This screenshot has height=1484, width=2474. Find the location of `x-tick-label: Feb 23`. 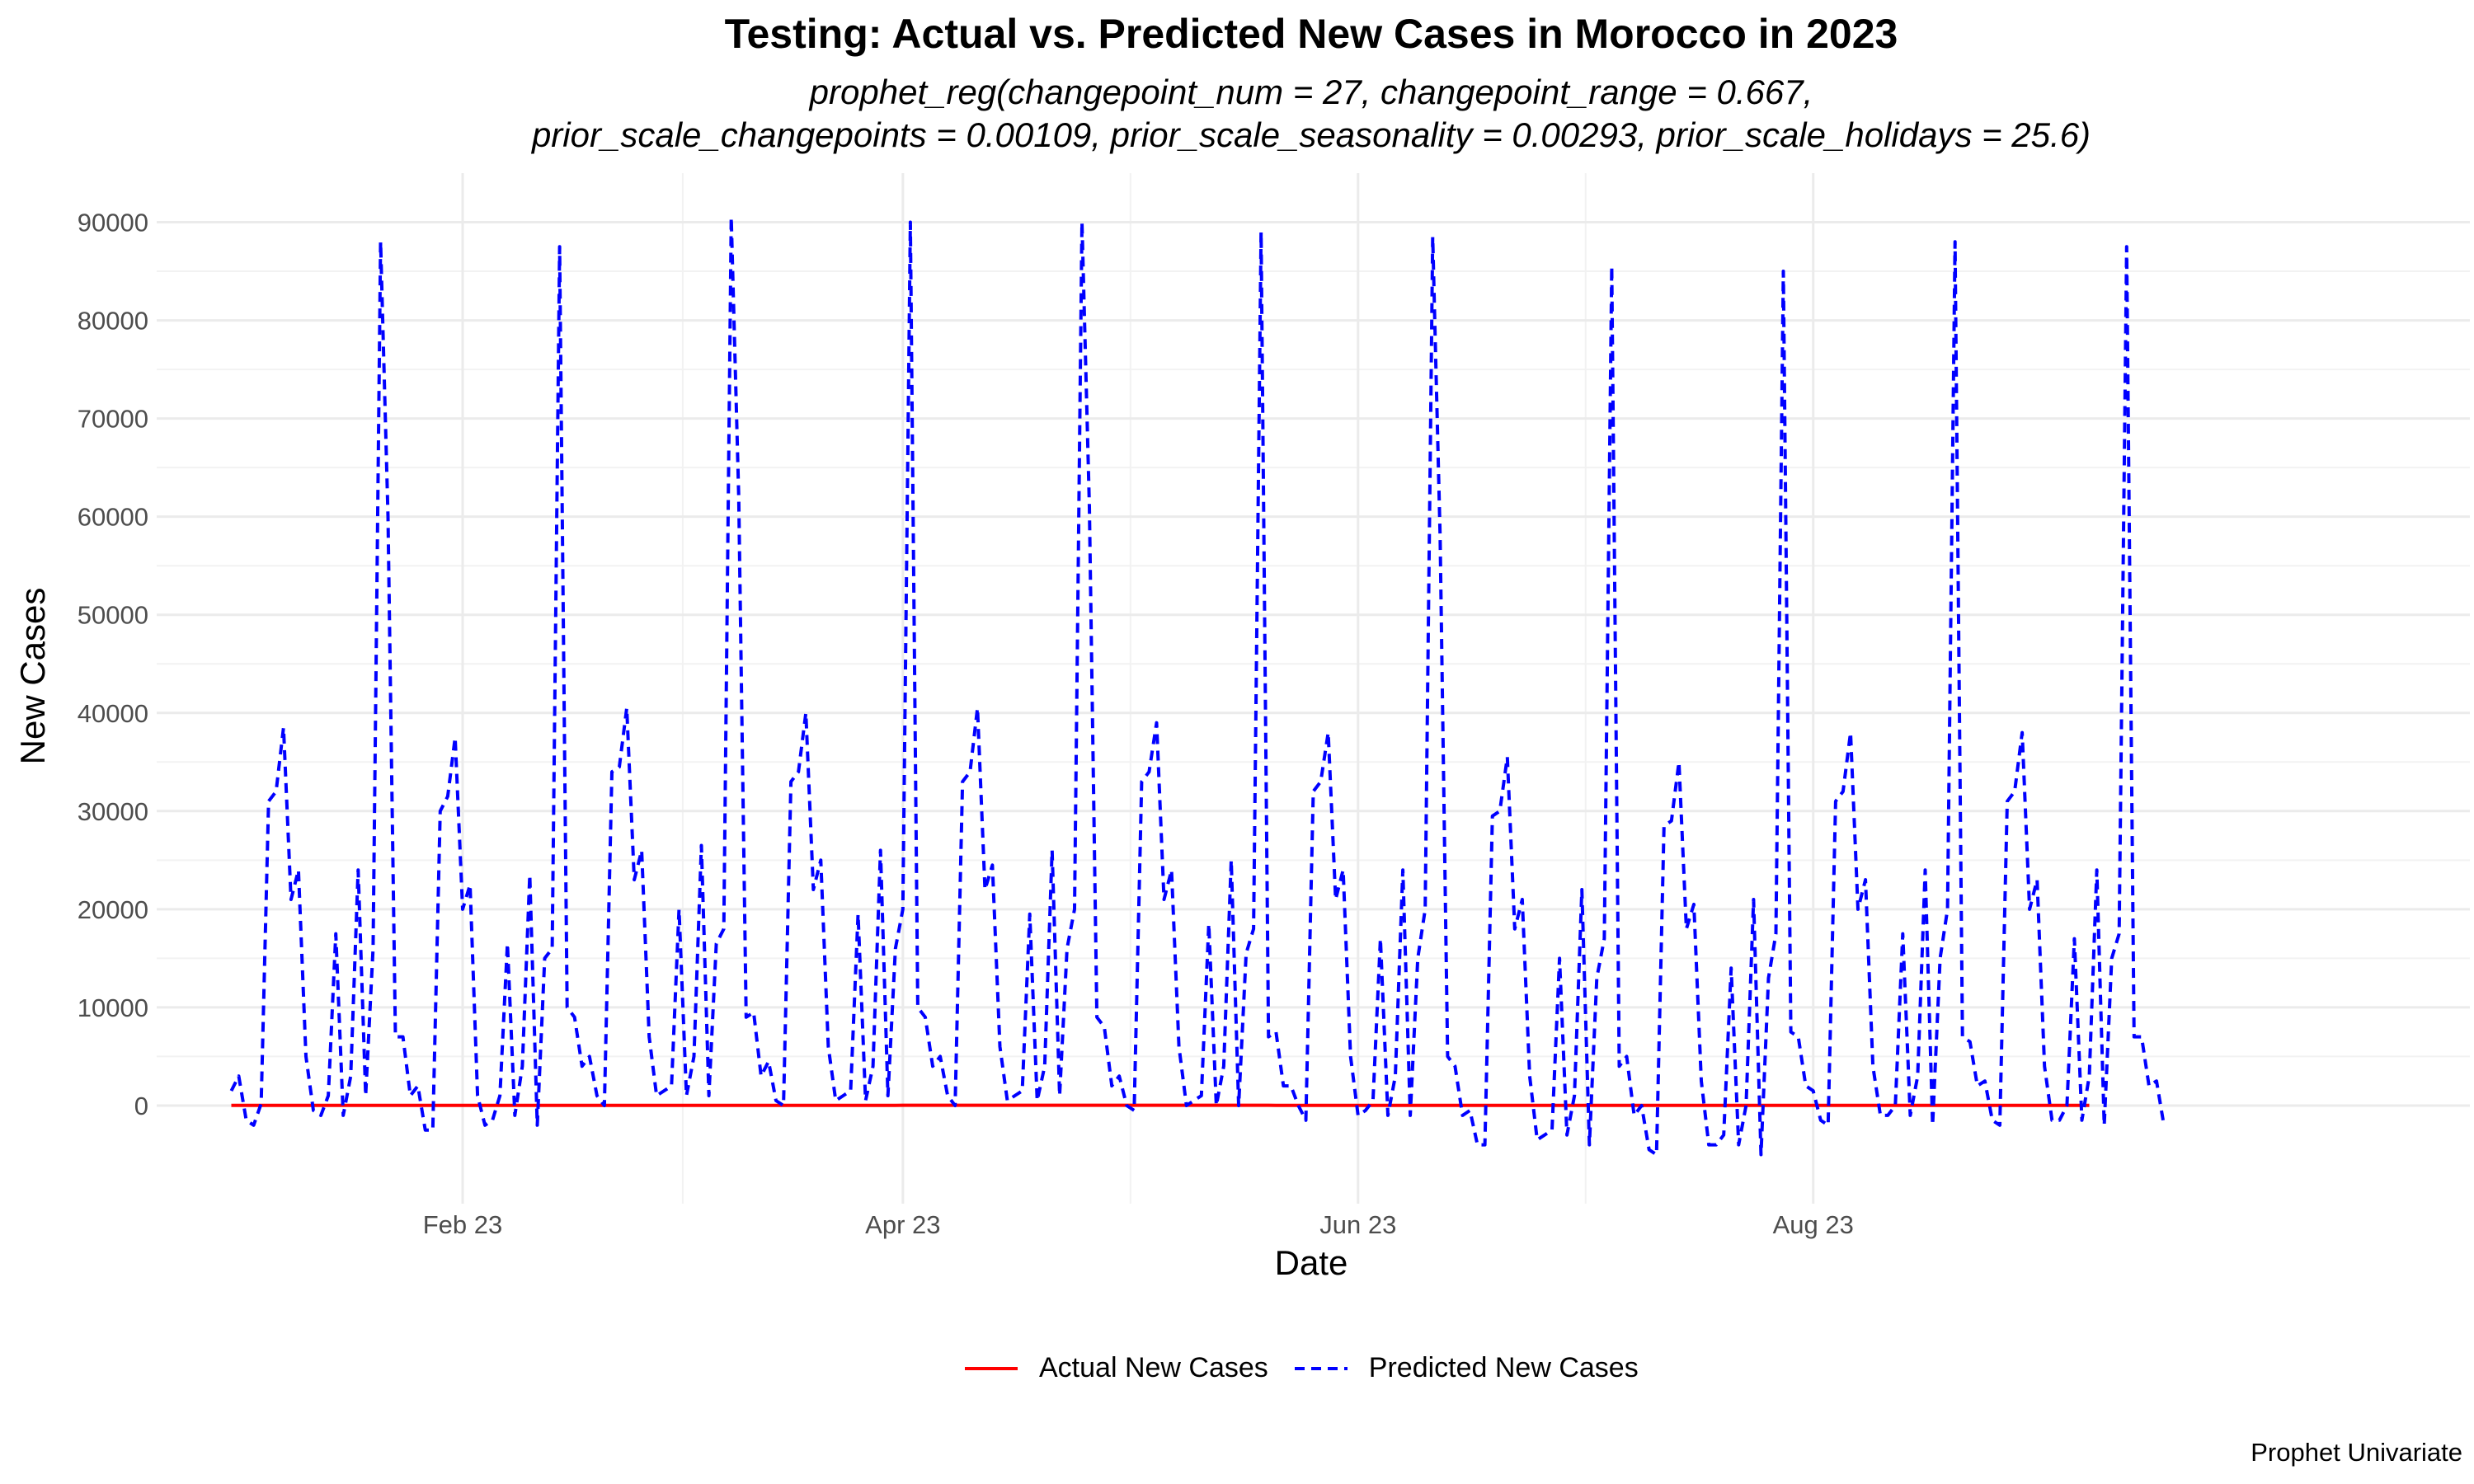

x-tick-label: Feb 23 is located at coordinates (463, 1224).